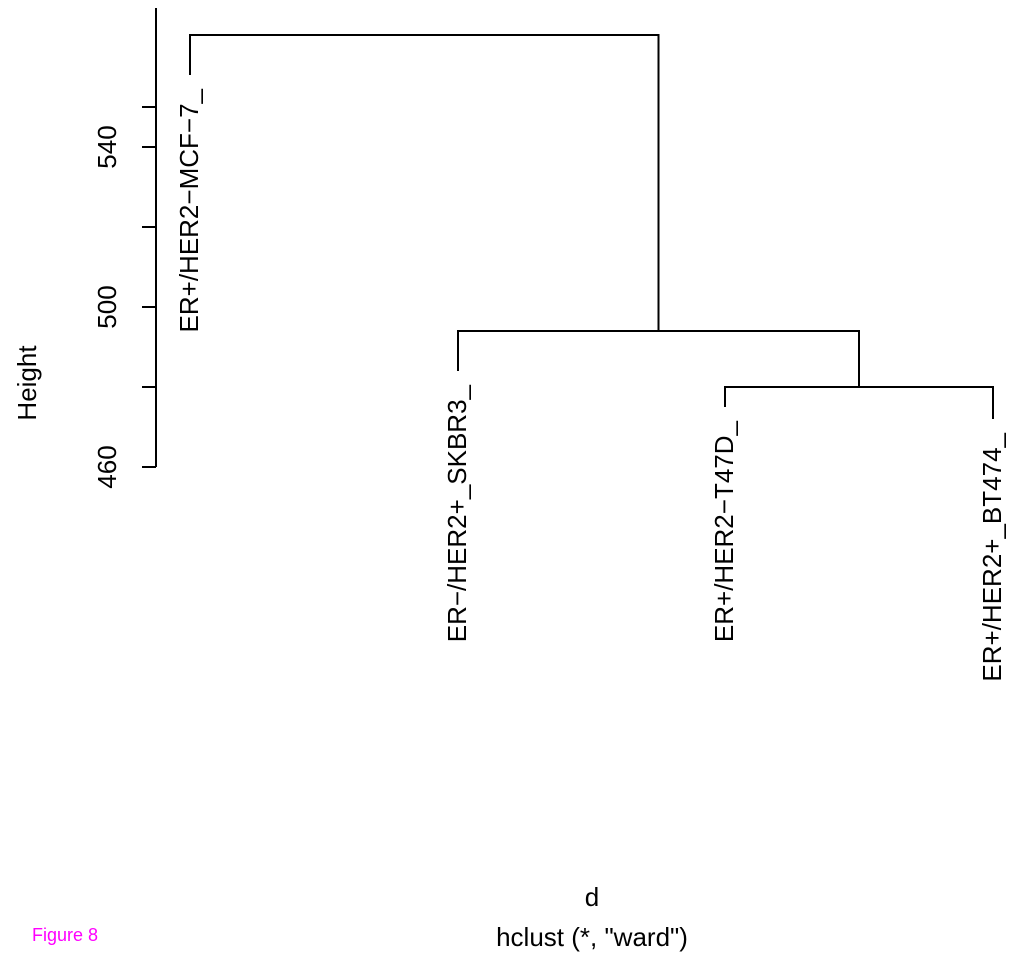 This screenshot has height=955, width=1011. I want to click on y-tick-label: 460, so click(107, 466).